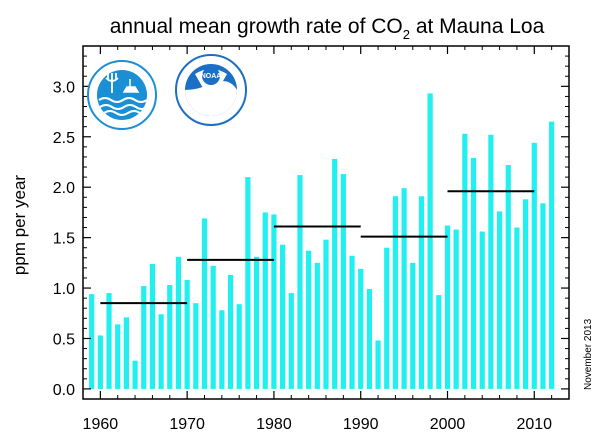 The image size is (600, 446). I want to click on bar-2007, so click(508, 277).